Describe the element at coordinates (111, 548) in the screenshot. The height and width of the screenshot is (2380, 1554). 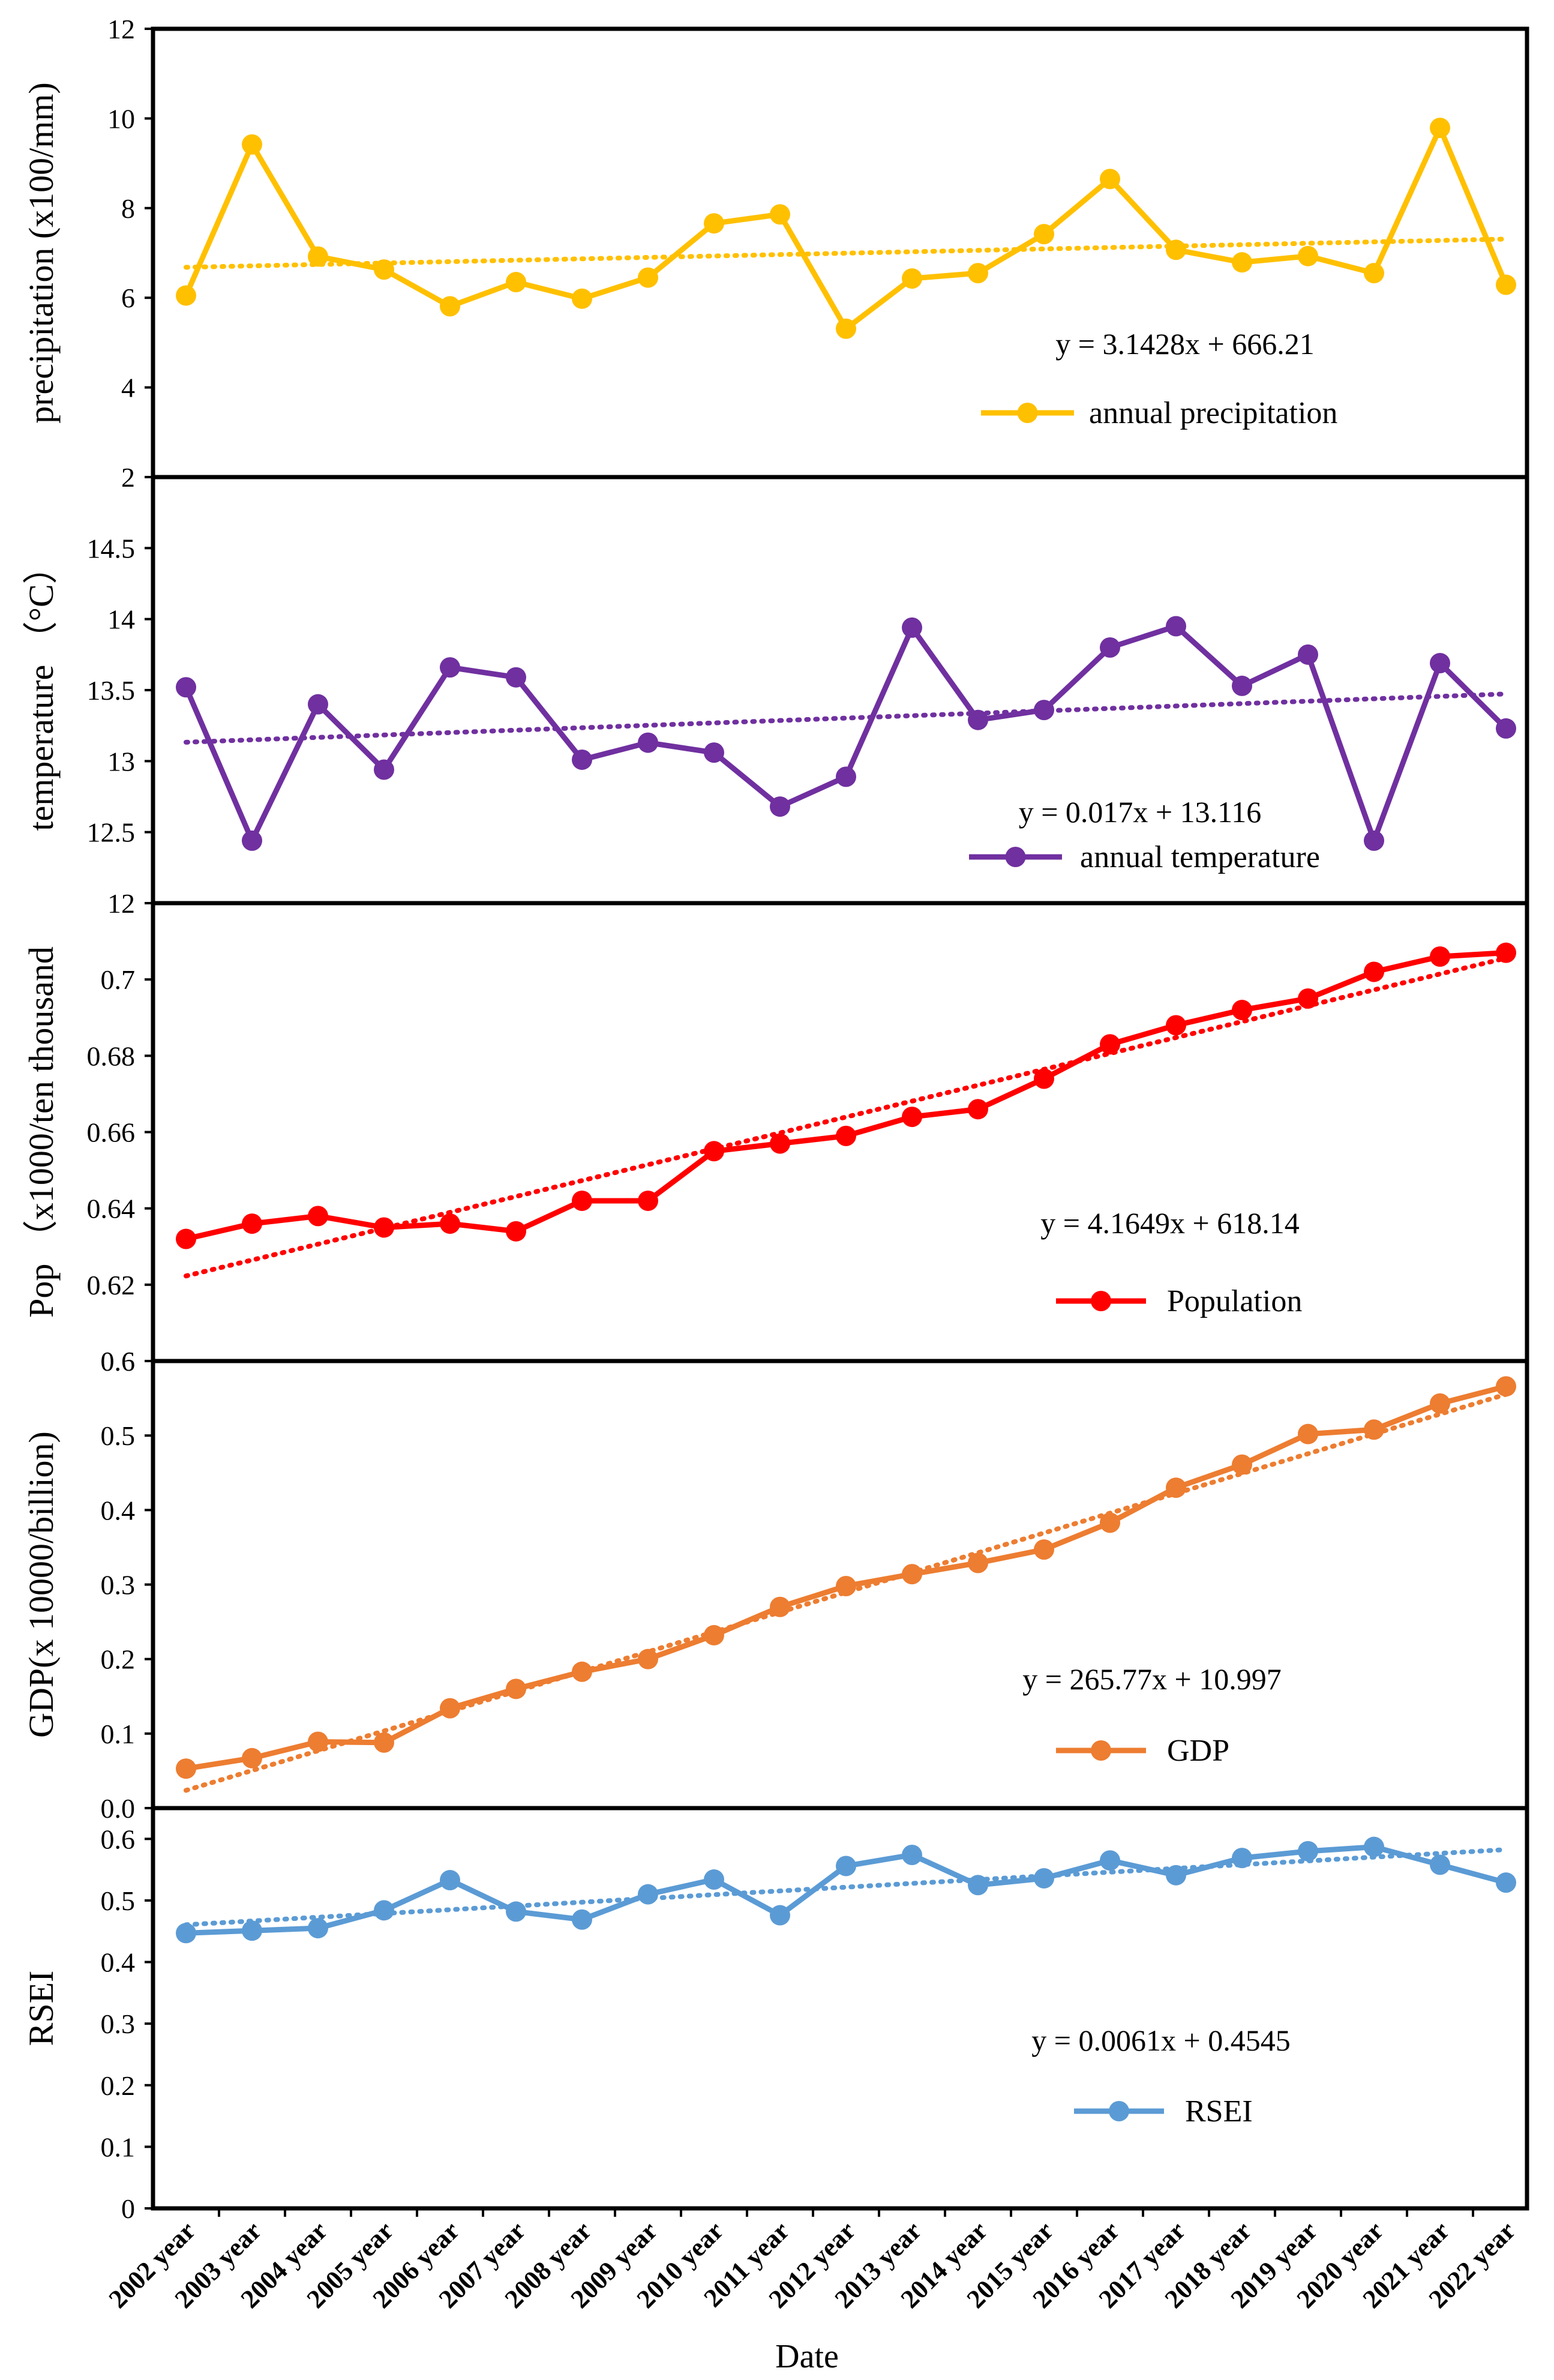
I see `y-tick-label: 14.5` at that location.